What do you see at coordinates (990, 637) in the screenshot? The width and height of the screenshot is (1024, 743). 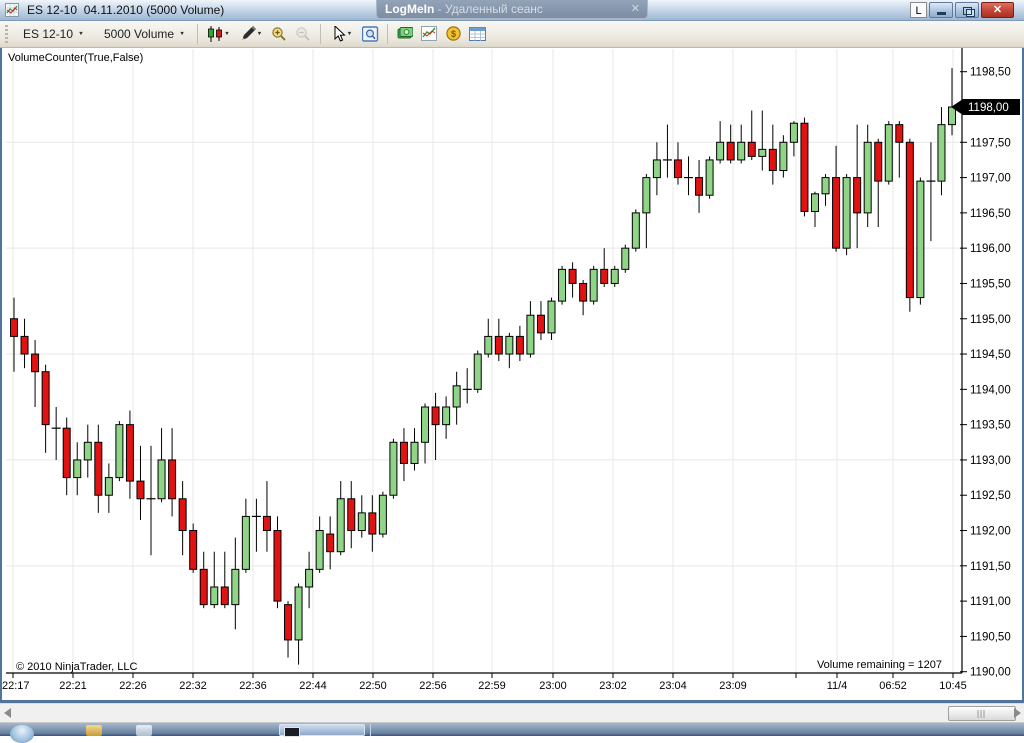 I see `y-tick-label: 1190,50` at bounding box center [990, 637].